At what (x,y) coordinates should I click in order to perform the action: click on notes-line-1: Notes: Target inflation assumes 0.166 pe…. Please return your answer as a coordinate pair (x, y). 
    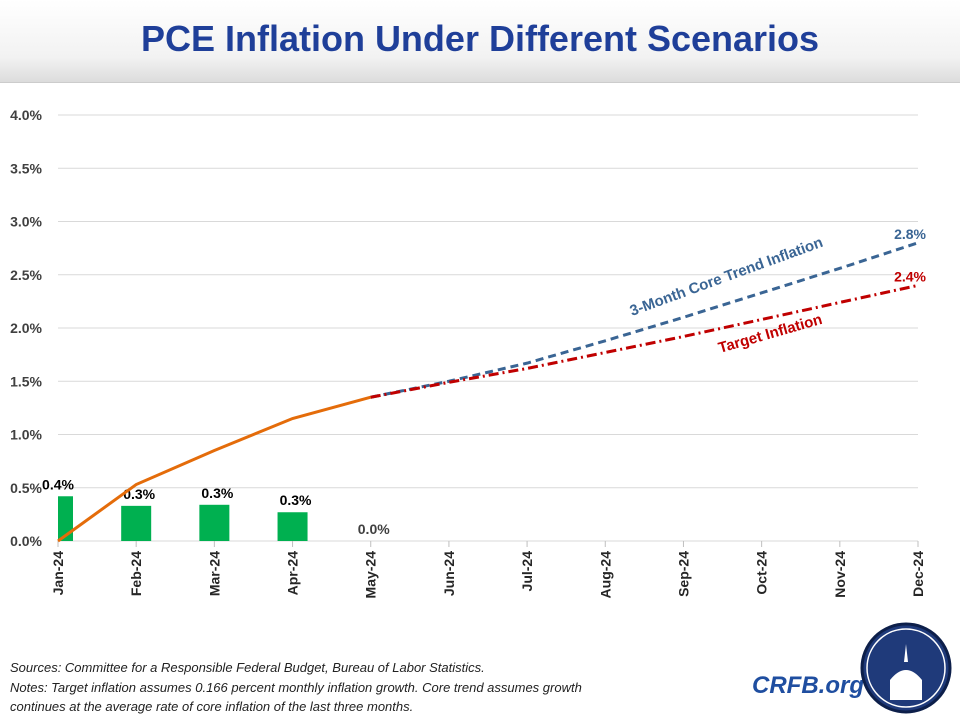
    Looking at the image, I should click on (296, 687).